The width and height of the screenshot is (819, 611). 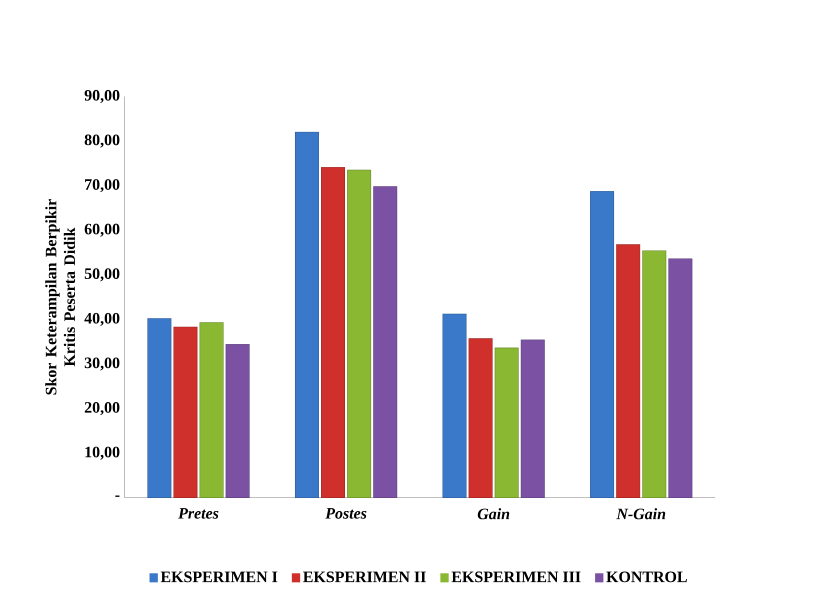 I want to click on x-tick-label: Postes, so click(x=345, y=513).